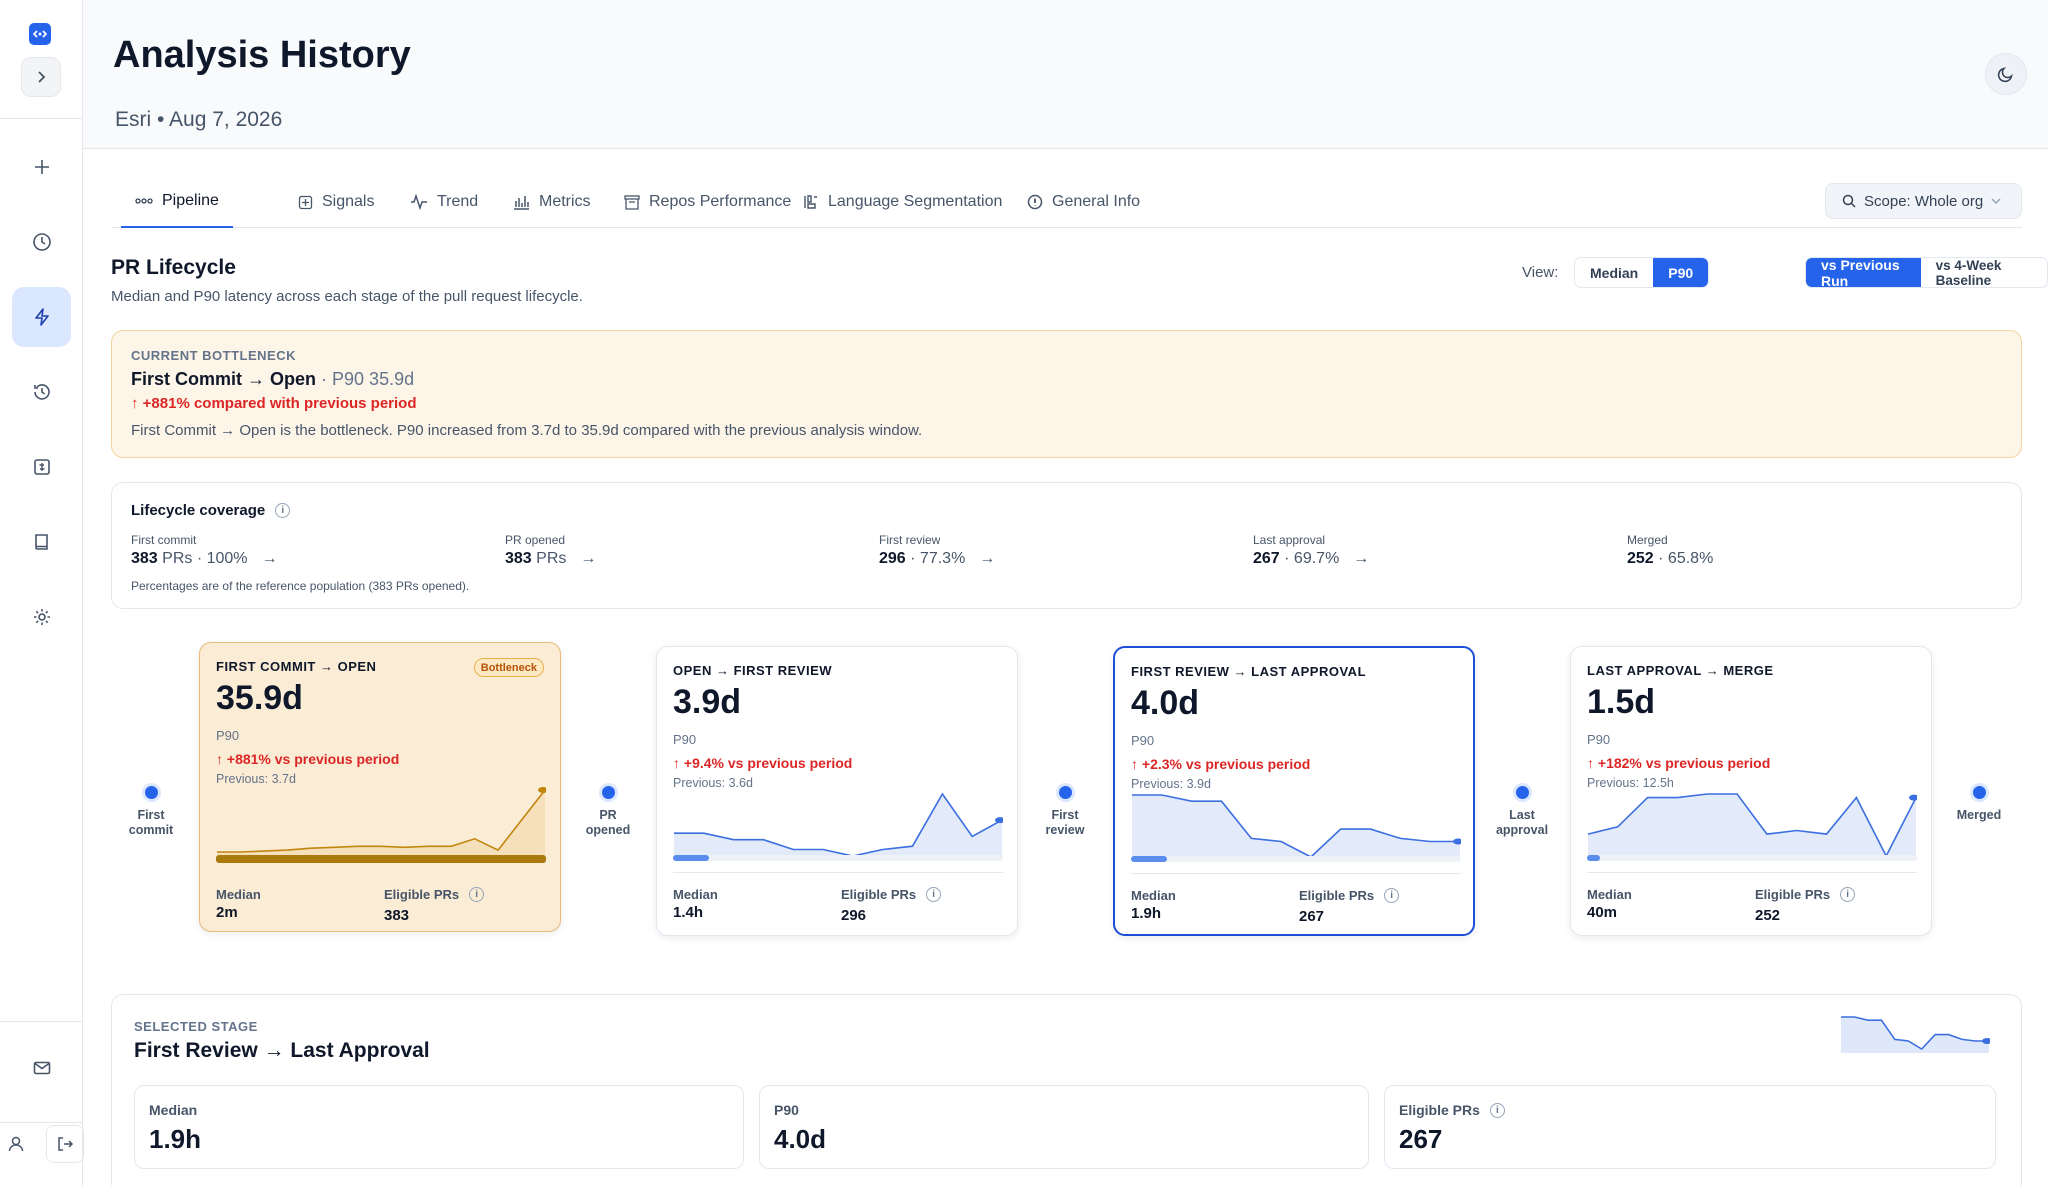 The image size is (2048, 1186). I want to click on tab-language-segmentation: Language Segmentation, so click(902, 202).